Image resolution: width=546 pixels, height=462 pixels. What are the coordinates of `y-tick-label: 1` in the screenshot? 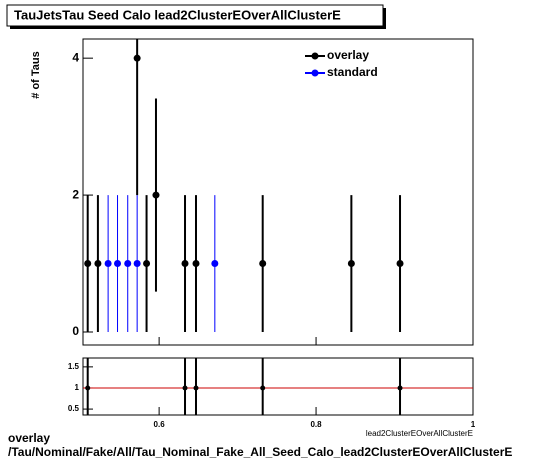 It's located at (77, 387).